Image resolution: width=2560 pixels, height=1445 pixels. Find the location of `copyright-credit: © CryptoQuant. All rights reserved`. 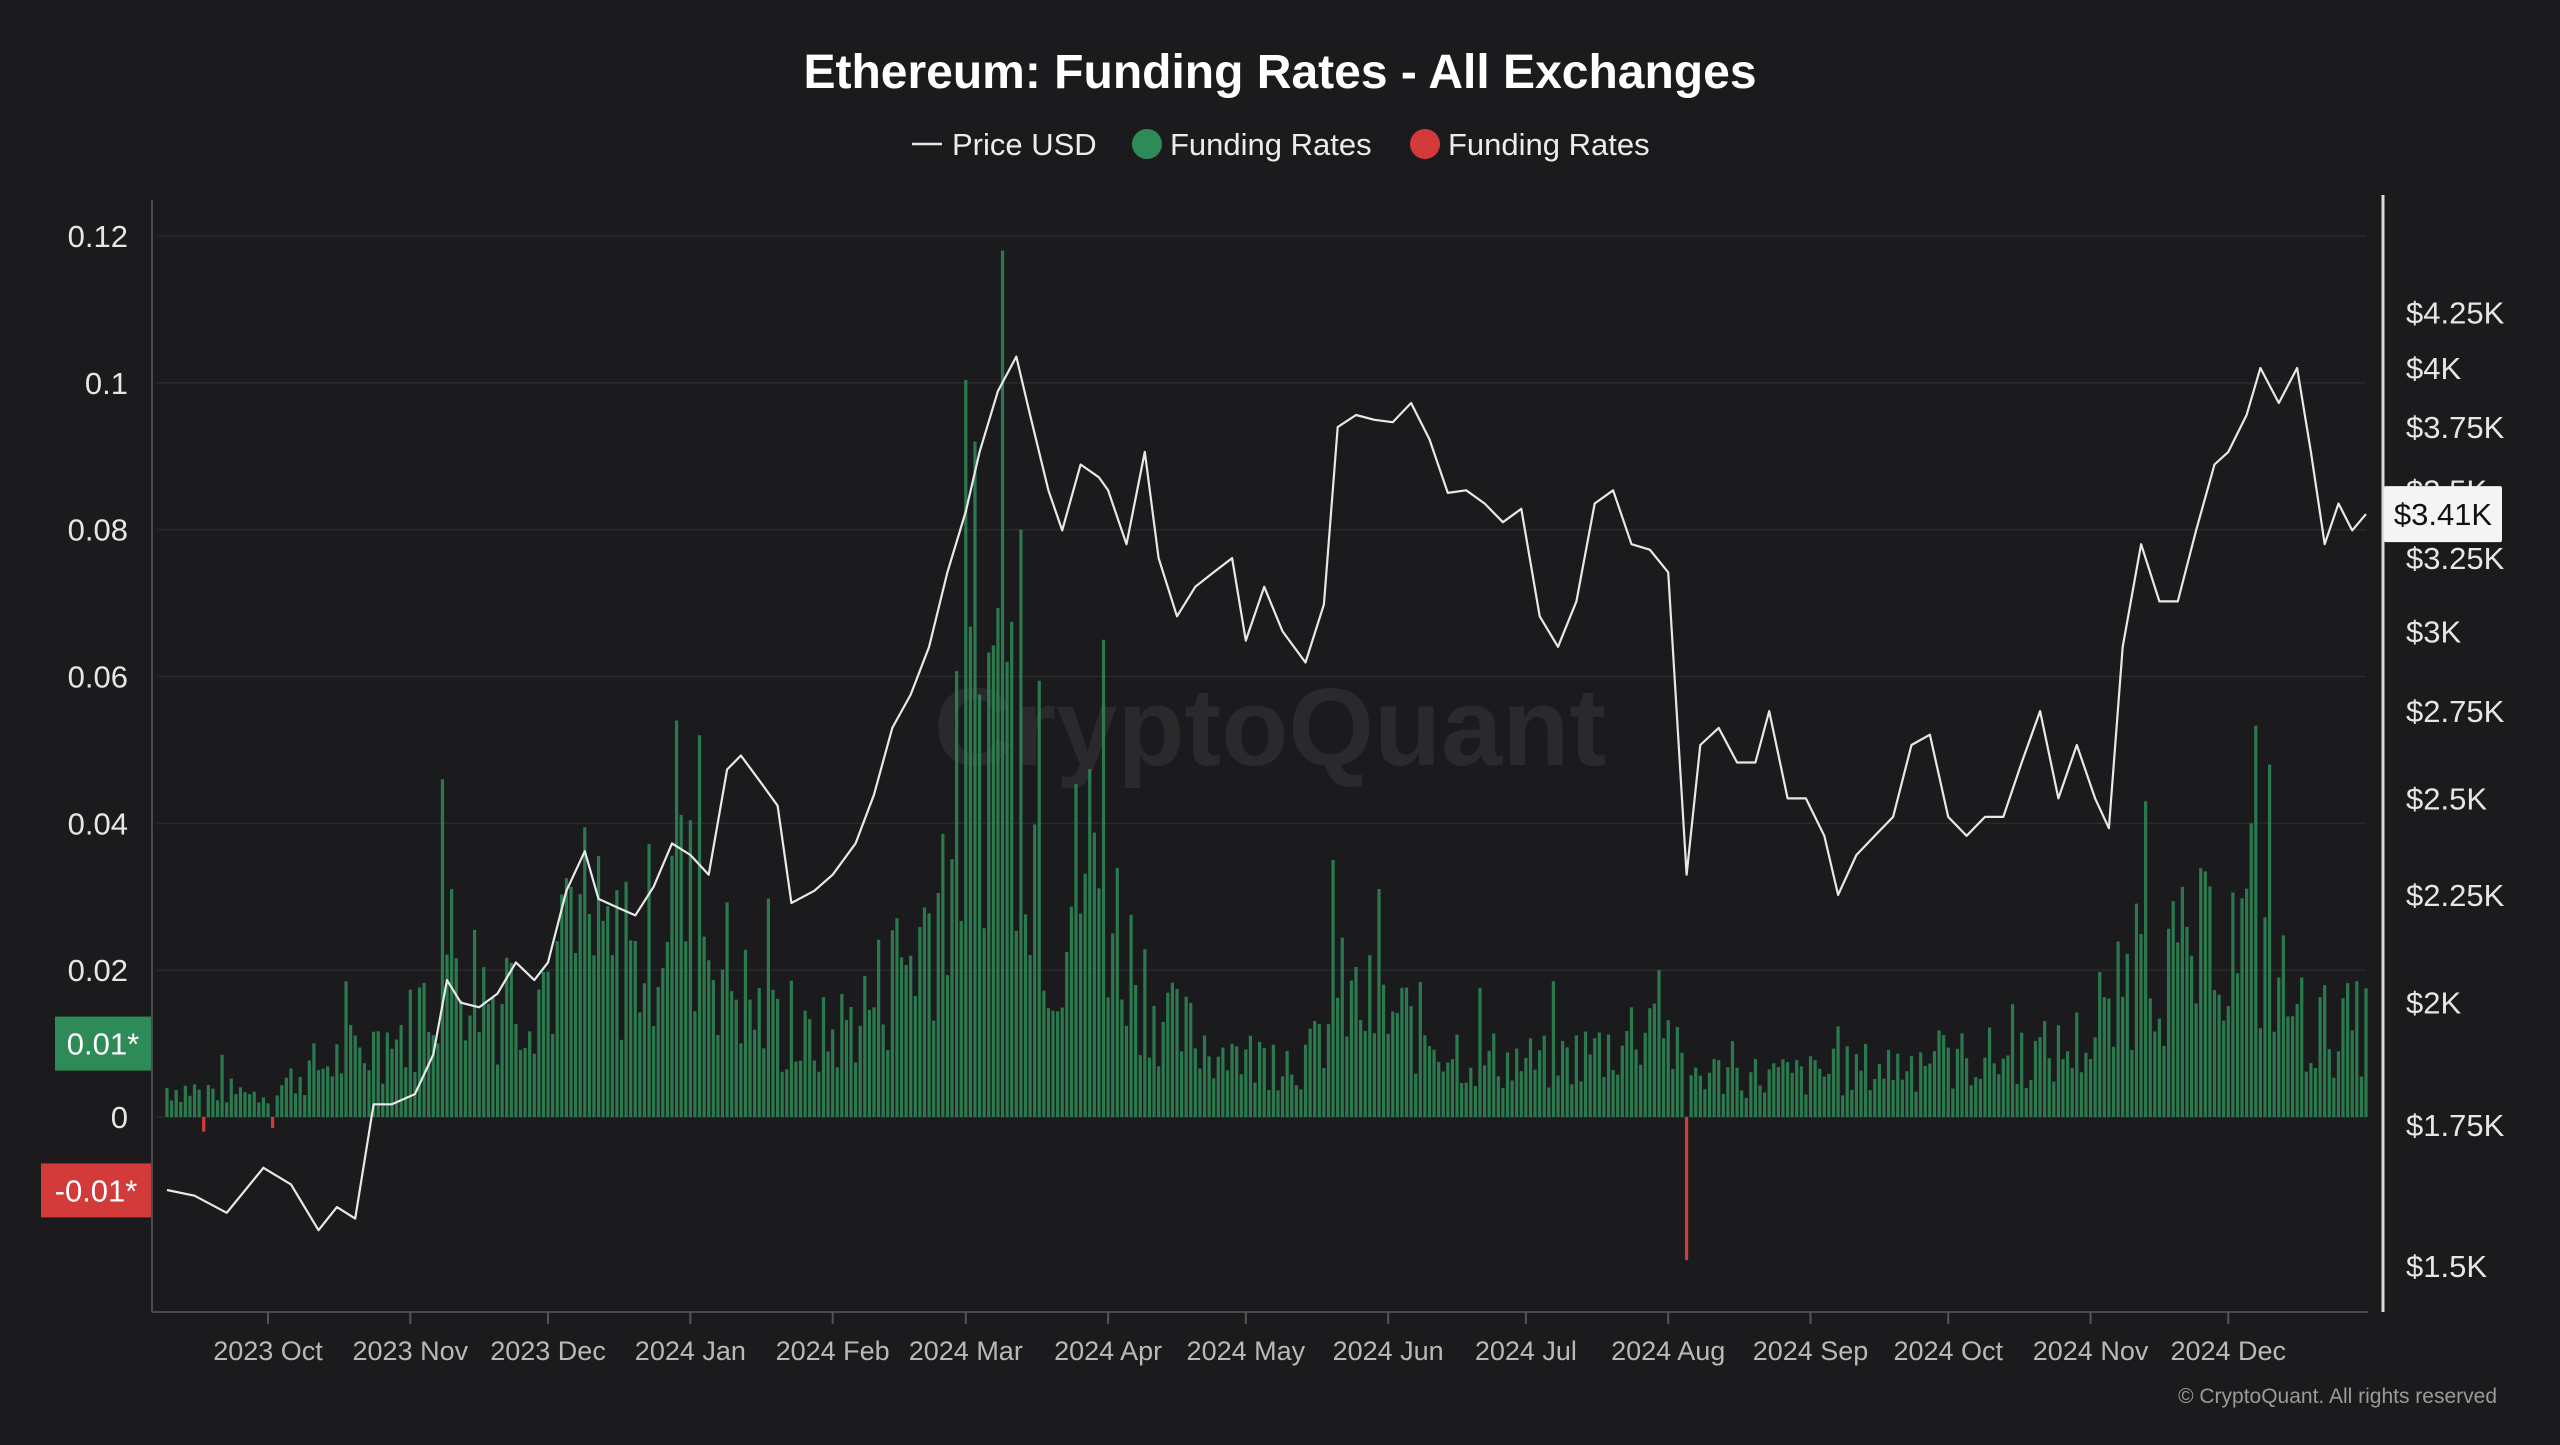

copyright-credit: © CryptoQuant. All rights reserved is located at coordinates (2337, 1396).